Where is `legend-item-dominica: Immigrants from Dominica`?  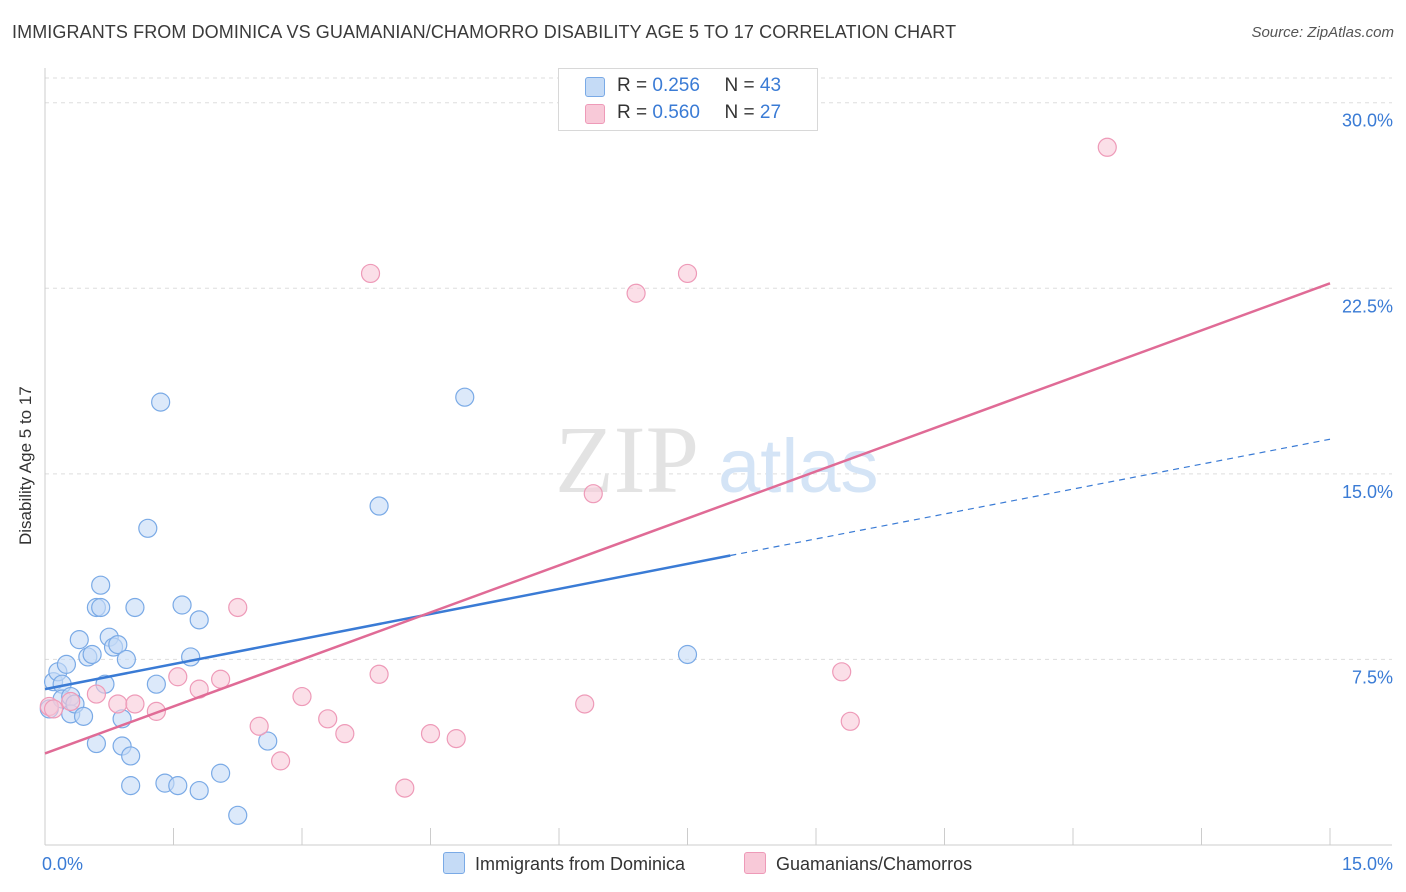 legend-item-dominica: Immigrants from Dominica is located at coordinates (564, 863).